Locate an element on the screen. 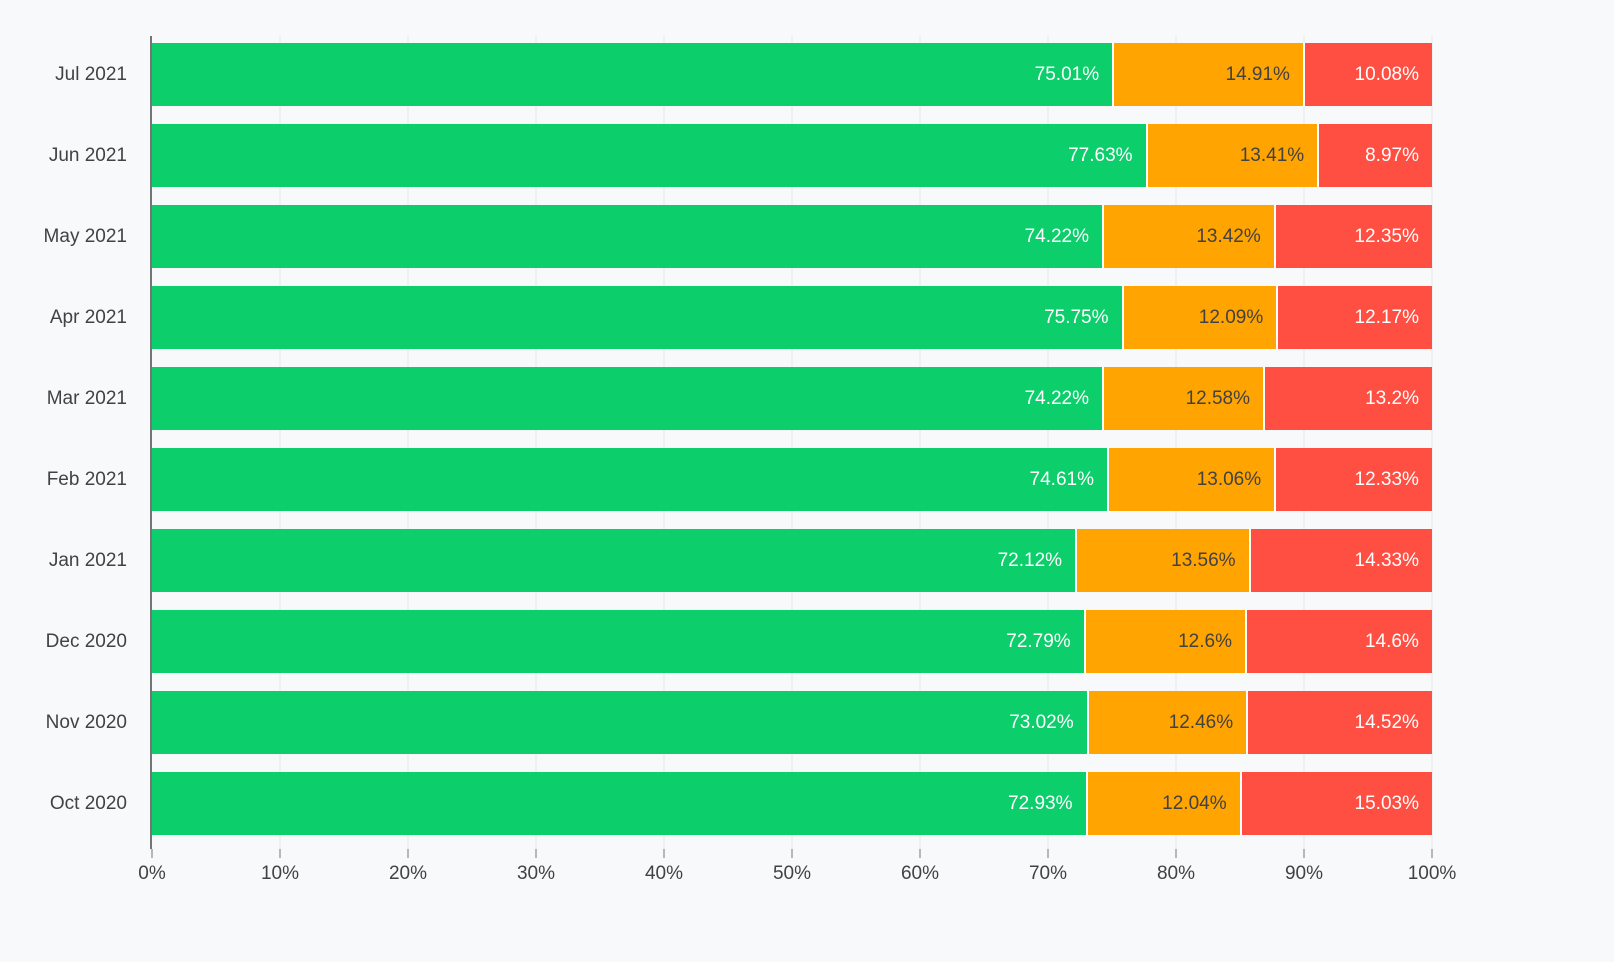 This screenshot has width=1614, height=962. x-tick-label: 60% is located at coordinates (920, 873).